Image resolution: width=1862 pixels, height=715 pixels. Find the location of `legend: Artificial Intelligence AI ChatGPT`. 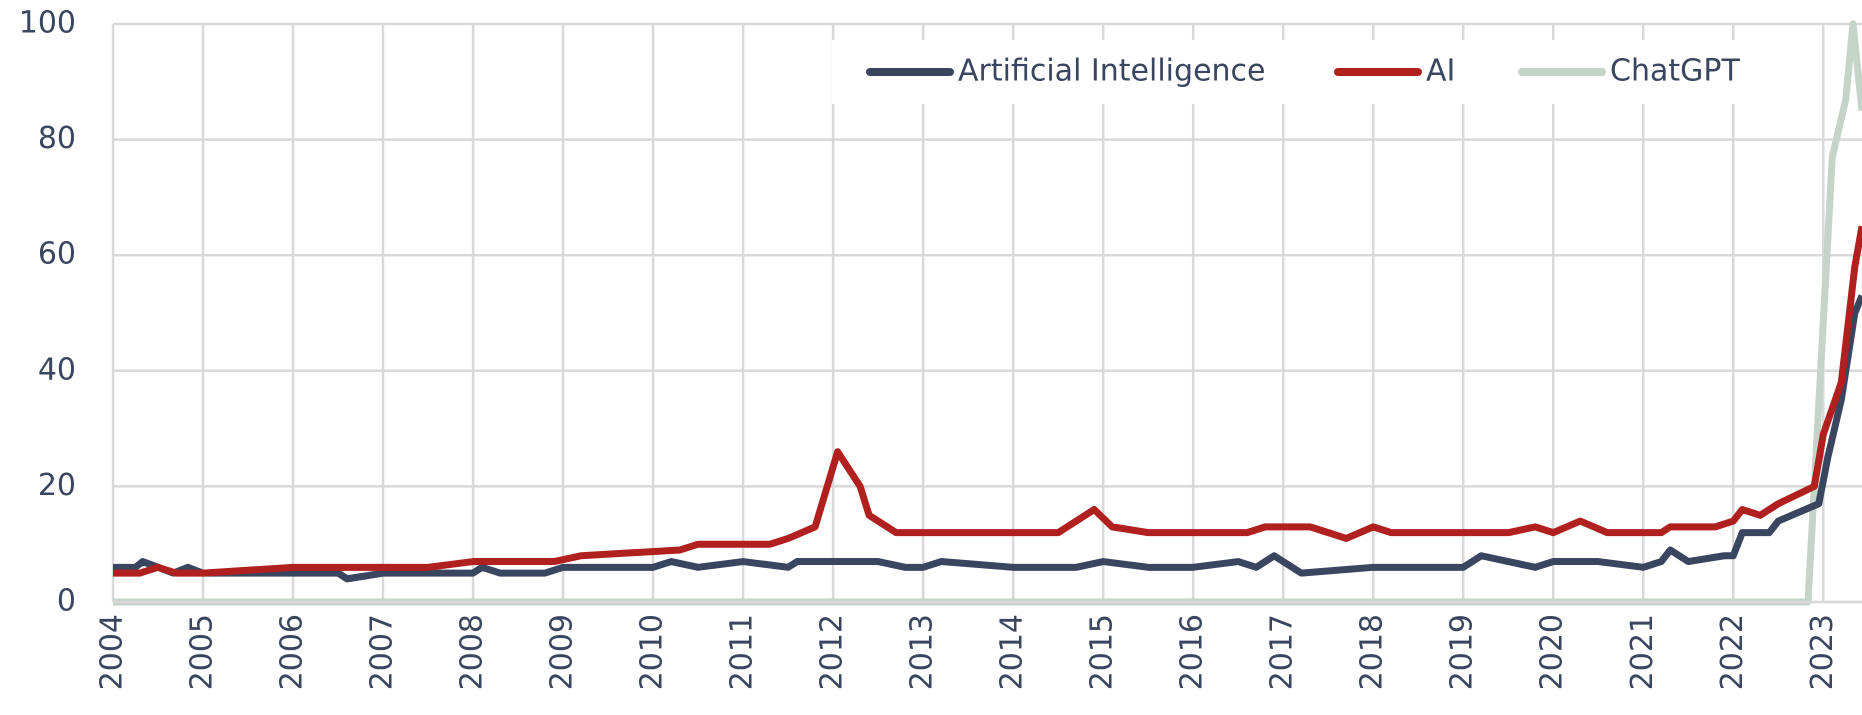

legend: Artificial Intelligence AI ChatGPT is located at coordinates (1302, 72).